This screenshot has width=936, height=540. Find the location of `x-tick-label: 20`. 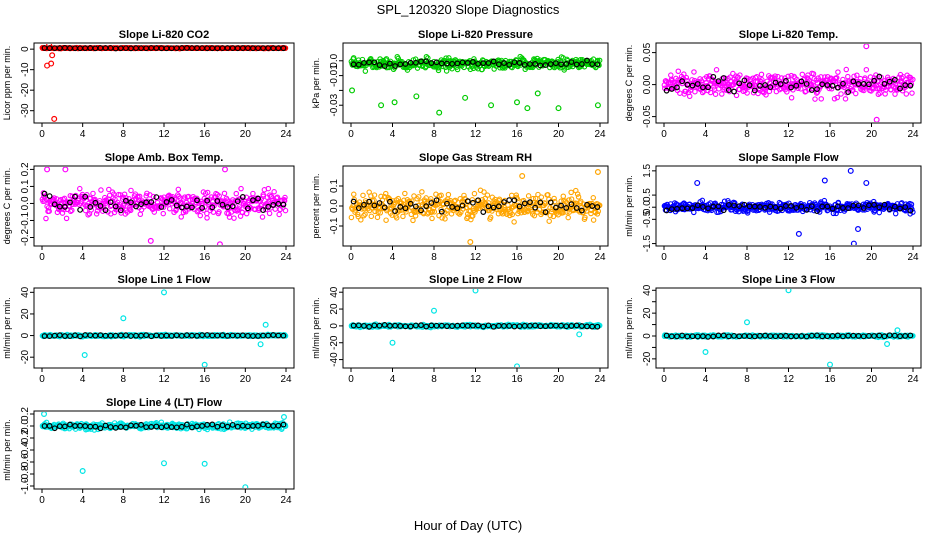

x-tick-label: 20 is located at coordinates (246, 500).